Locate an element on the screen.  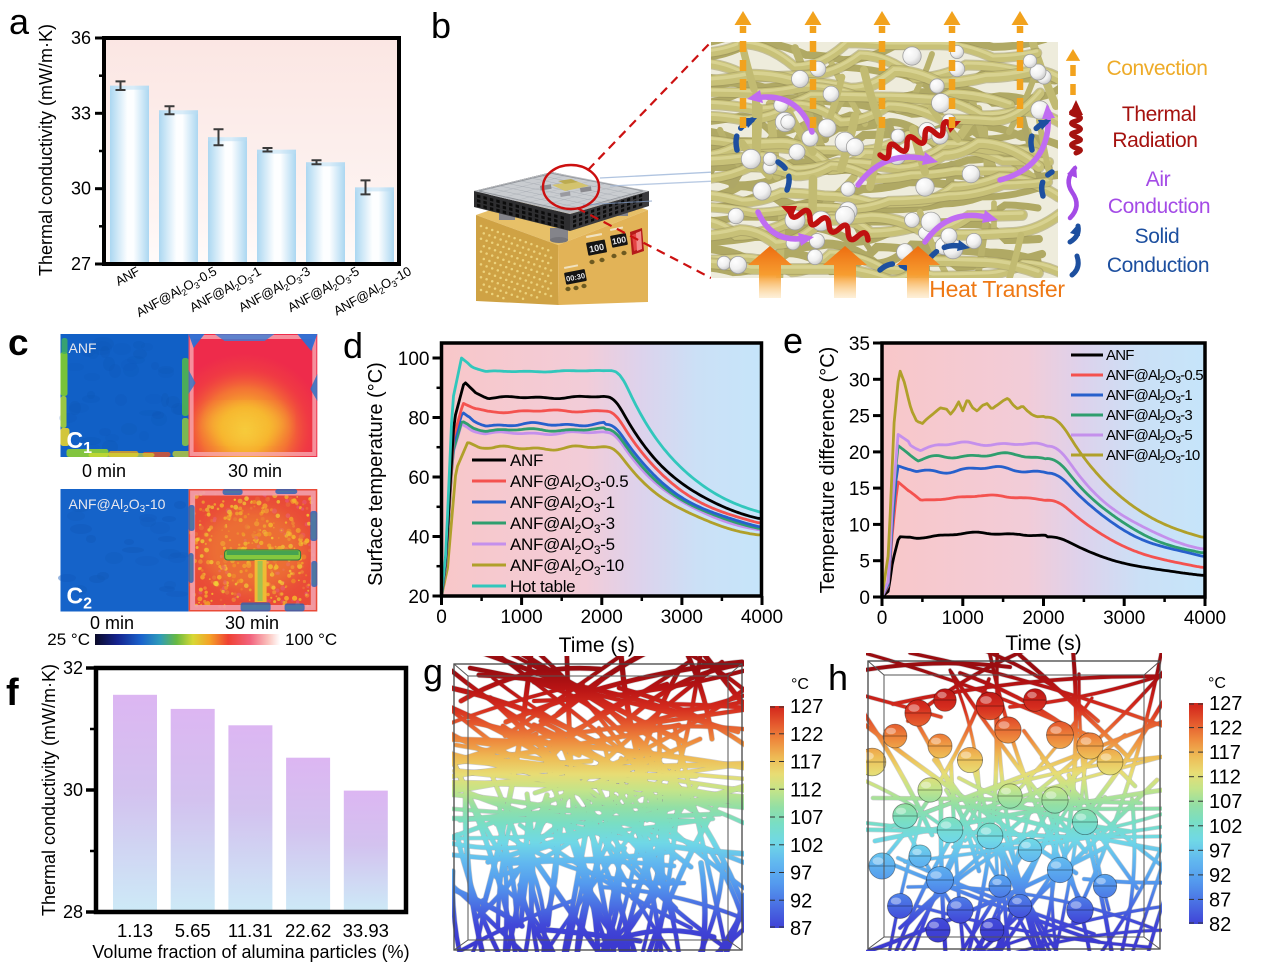
svg-text: Radiation is located at coordinates (1154, 140).